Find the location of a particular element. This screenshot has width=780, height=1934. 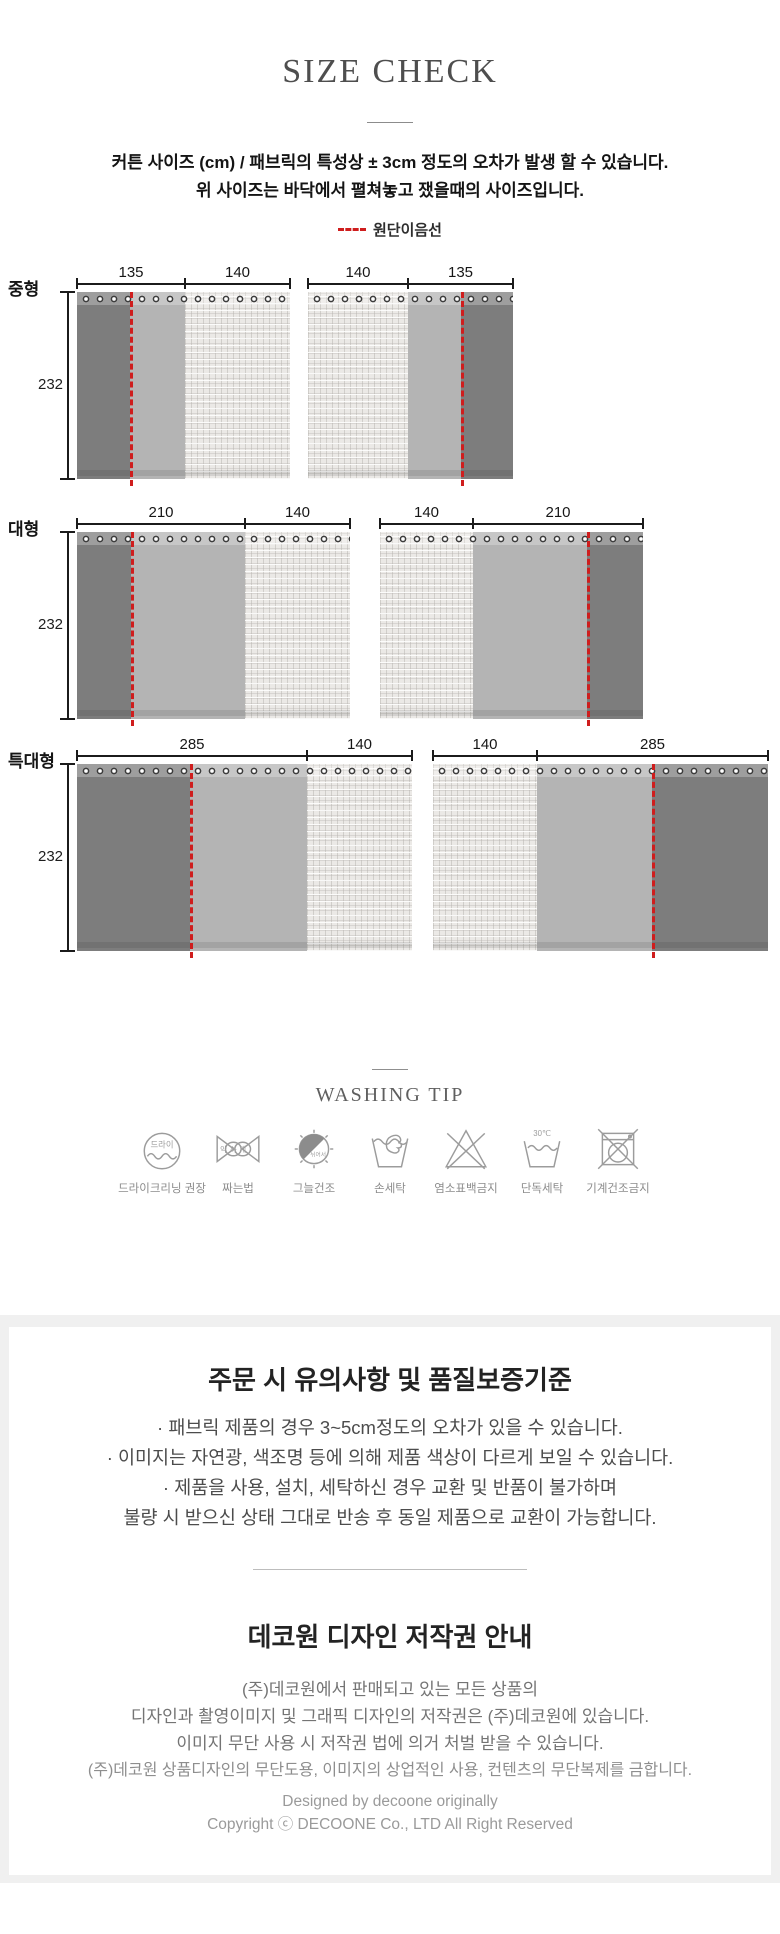

no-machine-dry-icon is located at coordinates (618, 1149).